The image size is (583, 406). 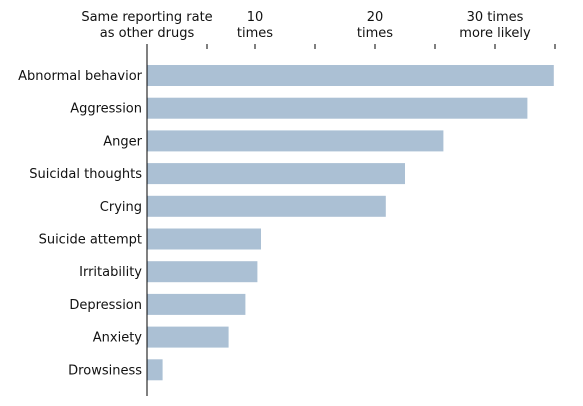 What do you see at coordinates (106, 109) in the screenshot?
I see `category-label-aggression: Aggression` at bounding box center [106, 109].